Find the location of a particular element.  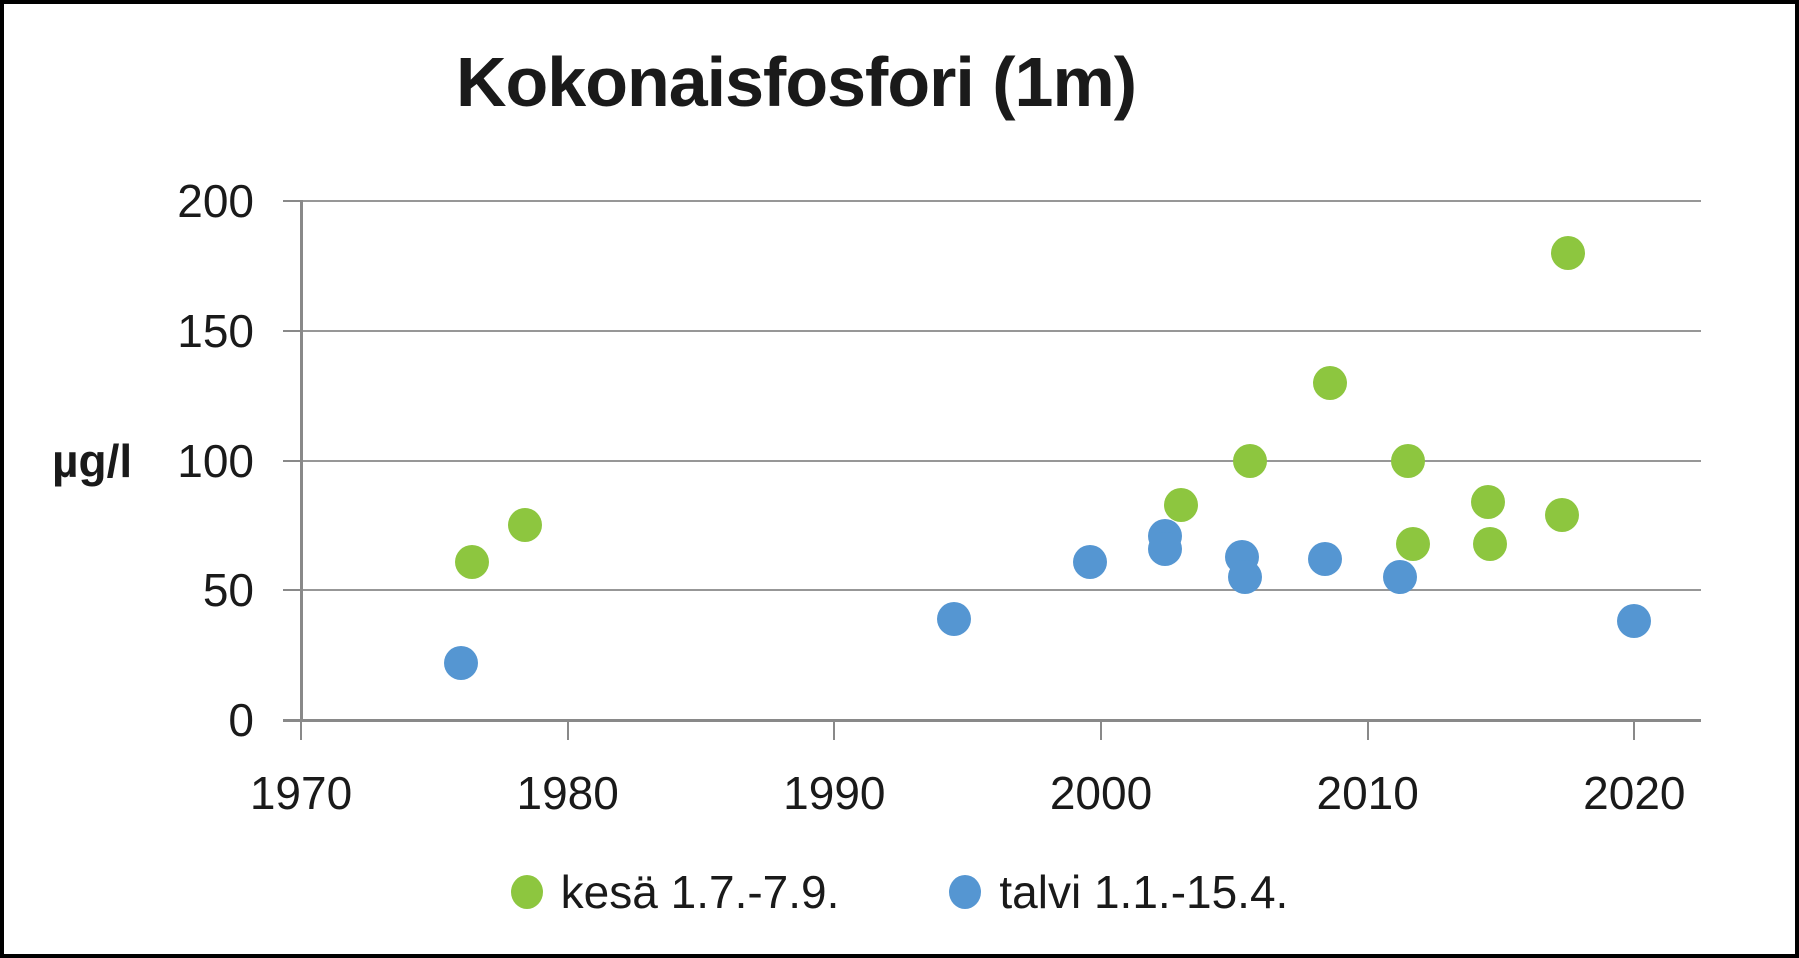

chart-title: Kokonaisfosfori (1m) is located at coordinates (796, 82).